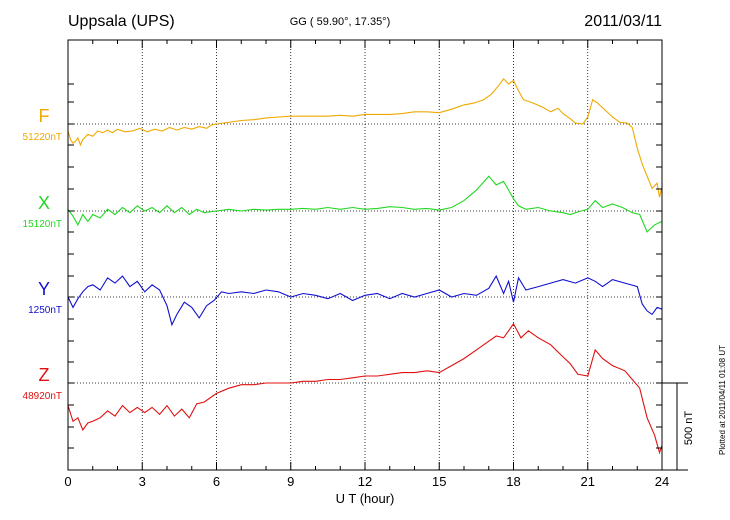 This screenshot has width=730, height=520. What do you see at coordinates (44, 375) in the screenshot?
I see `series-name-Z: Z` at bounding box center [44, 375].